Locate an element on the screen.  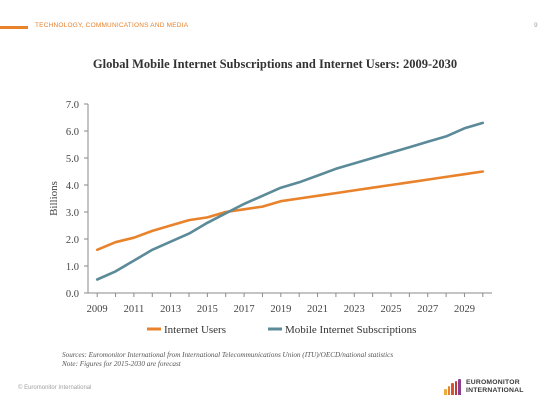
section-label: TECHNOLOGY, COMMUNICATIONS AND MEDIA is located at coordinates (112, 25).